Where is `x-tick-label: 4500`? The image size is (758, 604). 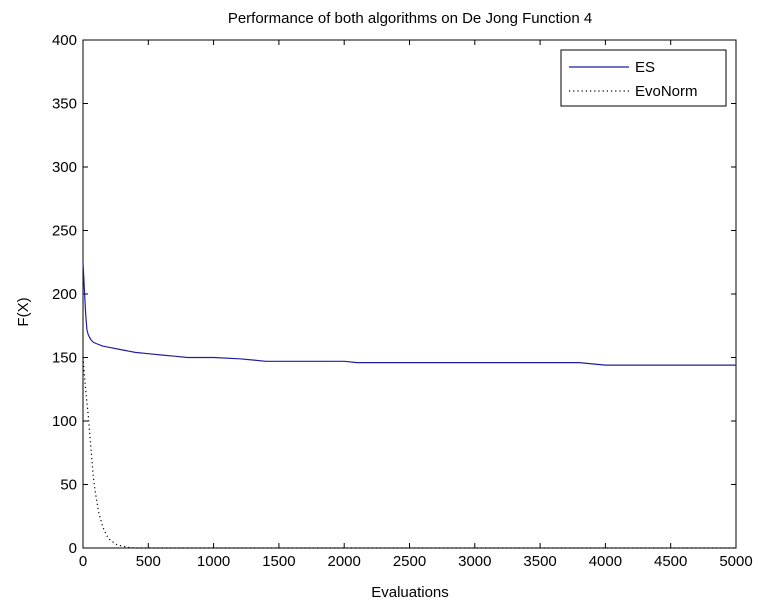
x-tick-label: 4500 is located at coordinates (670, 561).